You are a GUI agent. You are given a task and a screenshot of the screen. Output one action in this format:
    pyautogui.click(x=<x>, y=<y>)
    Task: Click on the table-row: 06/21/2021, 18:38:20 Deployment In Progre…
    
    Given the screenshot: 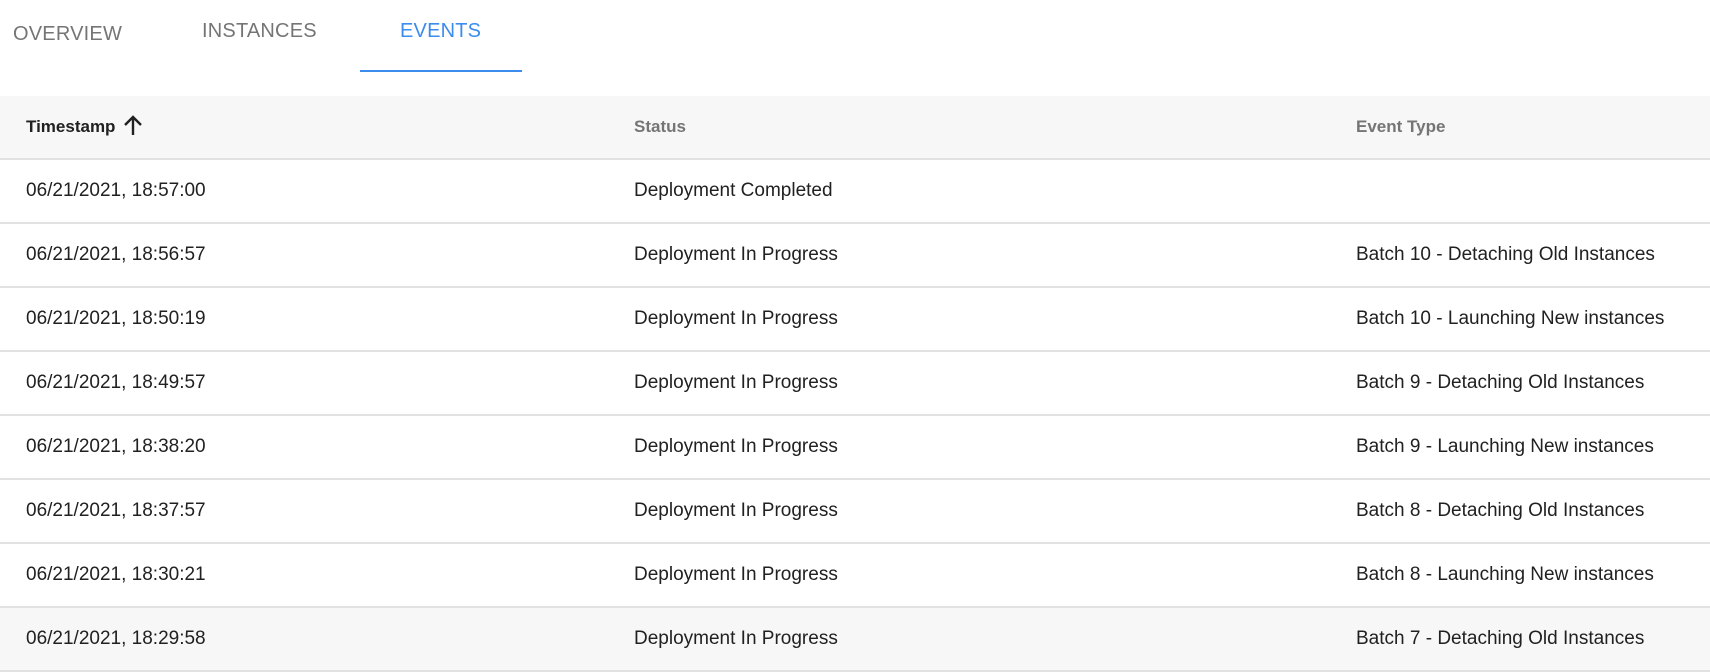 What is the action you would take?
    pyautogui.click(x=855, y=448)
    